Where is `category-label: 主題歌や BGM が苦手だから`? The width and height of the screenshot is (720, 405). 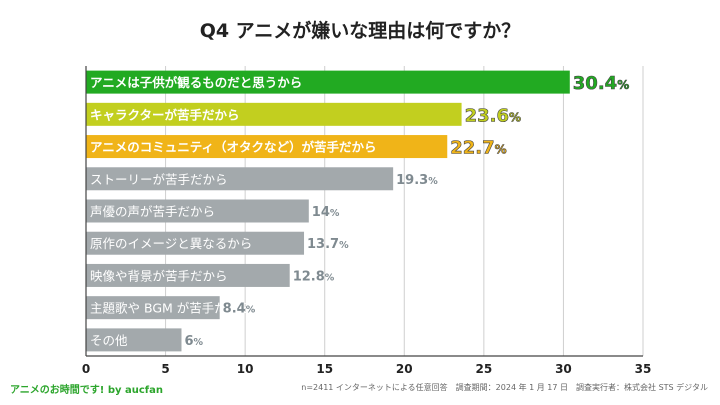 category-label: 主題歌や BGM が苦手だから is located at coordinates (171, 308).